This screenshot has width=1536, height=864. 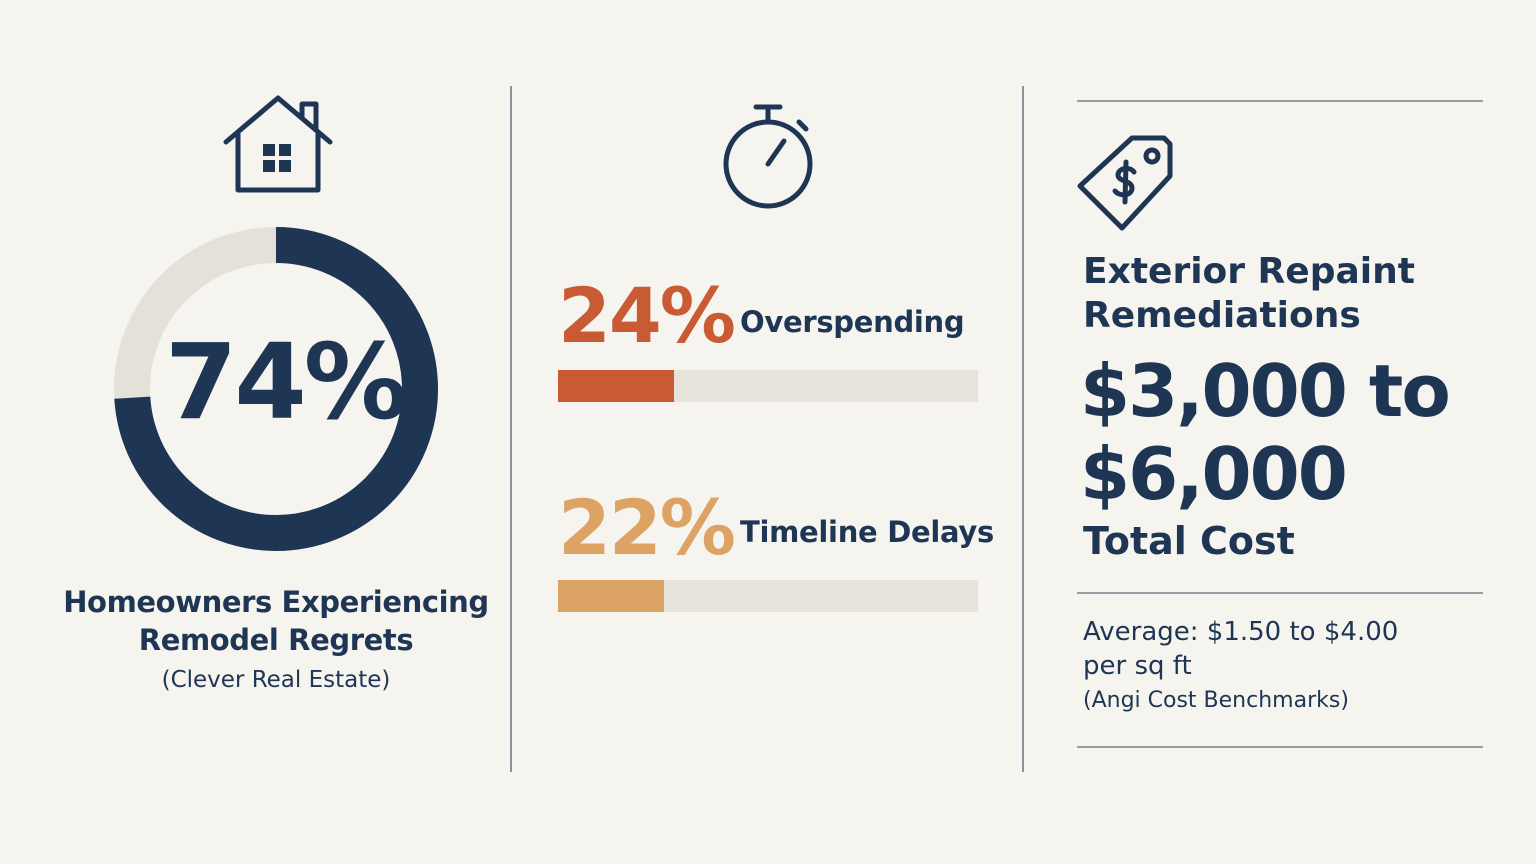 I want to click on donut-value-arc, so click(x=276, y=389).